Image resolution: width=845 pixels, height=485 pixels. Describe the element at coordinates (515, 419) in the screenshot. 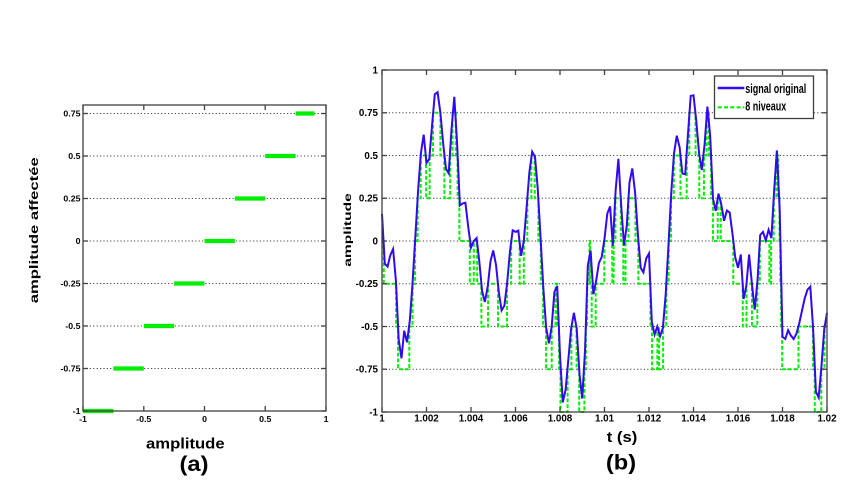

I see `svg-text: 1.006` at that location.